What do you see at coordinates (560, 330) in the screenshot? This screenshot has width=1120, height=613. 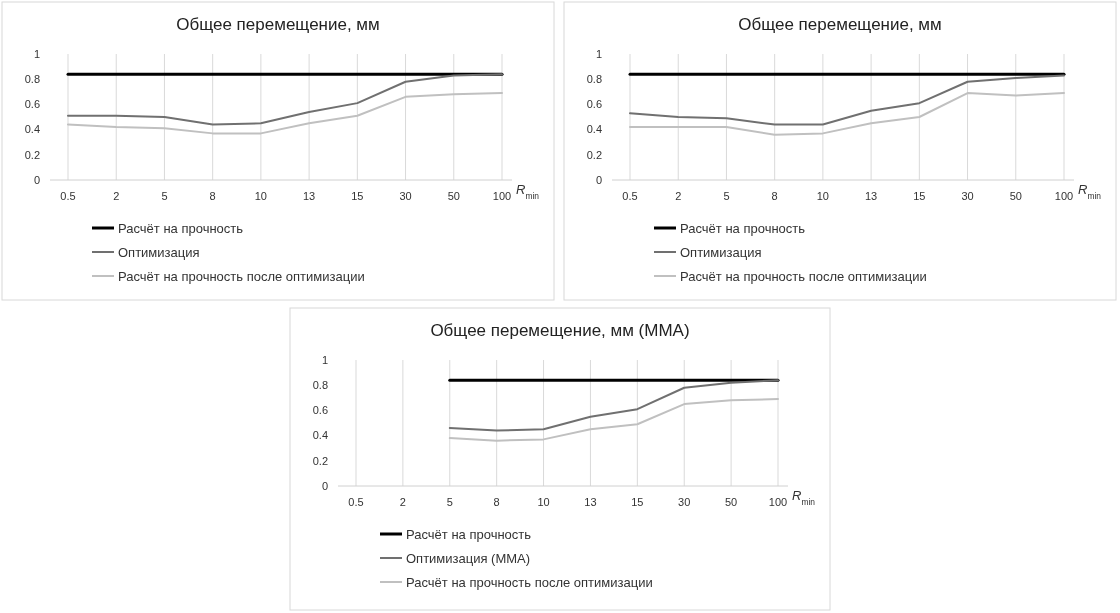 I see `chart-title: Общее перемещение, мм (MMA)` at bounding box center [560, 330].